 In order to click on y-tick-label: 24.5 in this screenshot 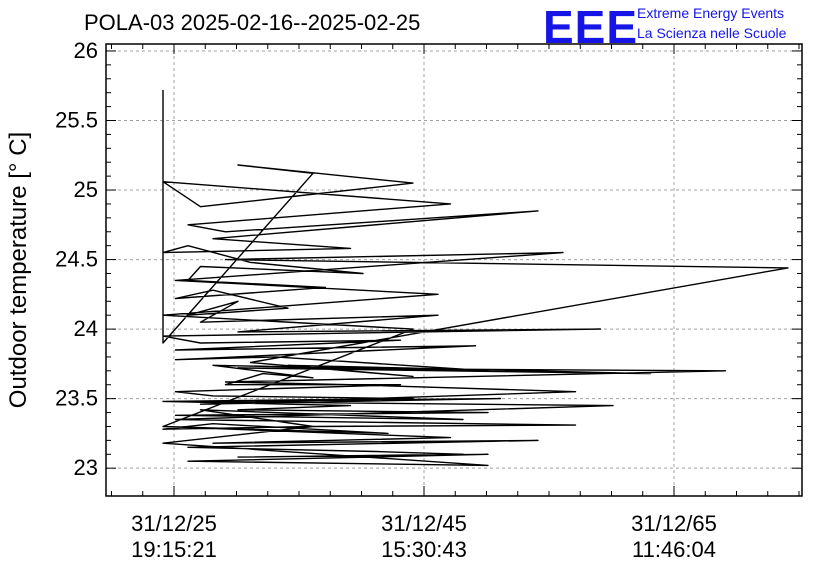, I will do `click(76, 259)`.